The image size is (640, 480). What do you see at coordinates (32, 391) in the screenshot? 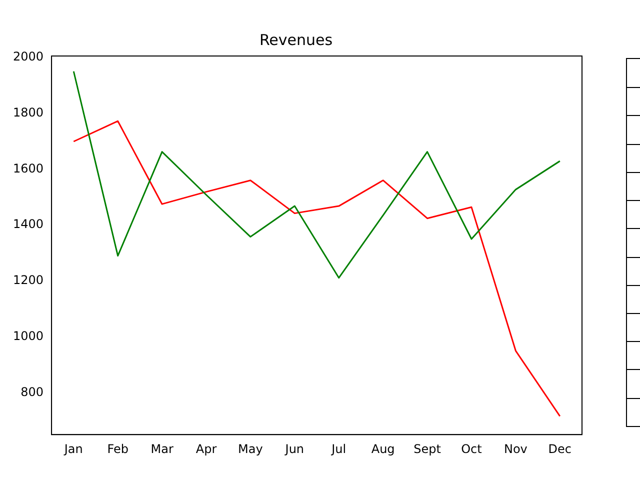
I see `y-tick-label: 800` at bounding box center [32, 391].